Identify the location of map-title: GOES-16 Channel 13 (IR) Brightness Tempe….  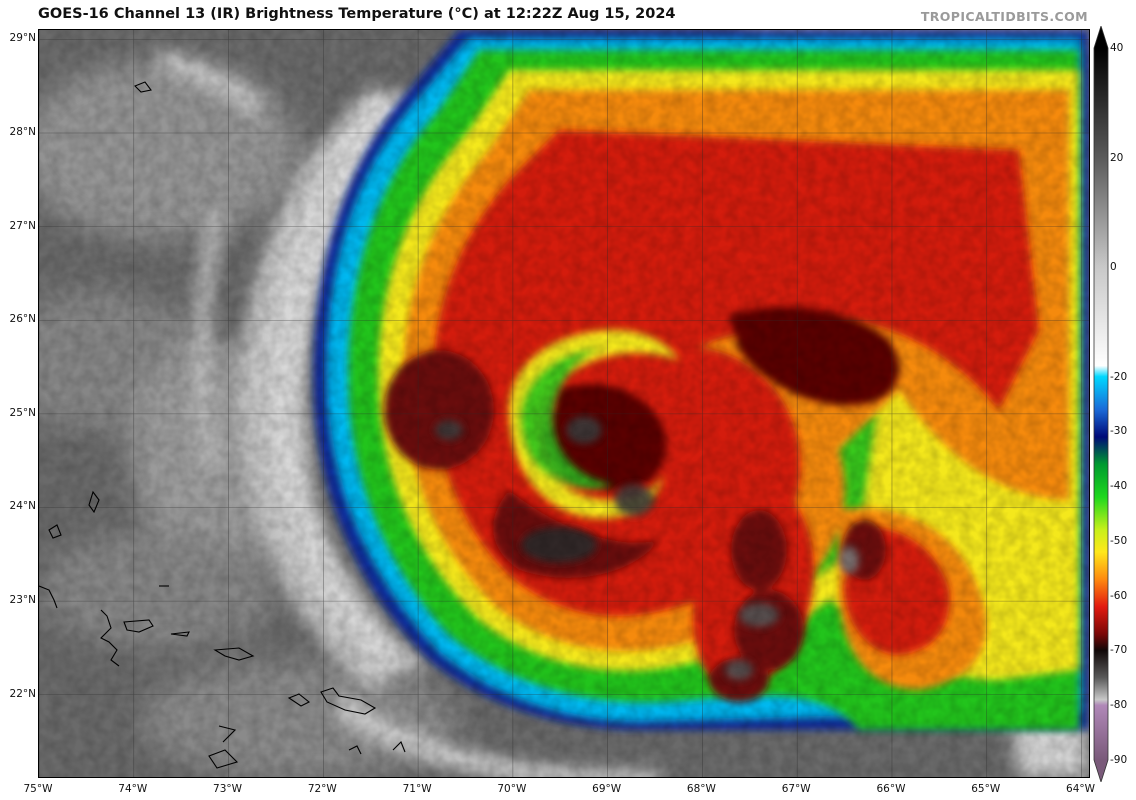
(357, 14).